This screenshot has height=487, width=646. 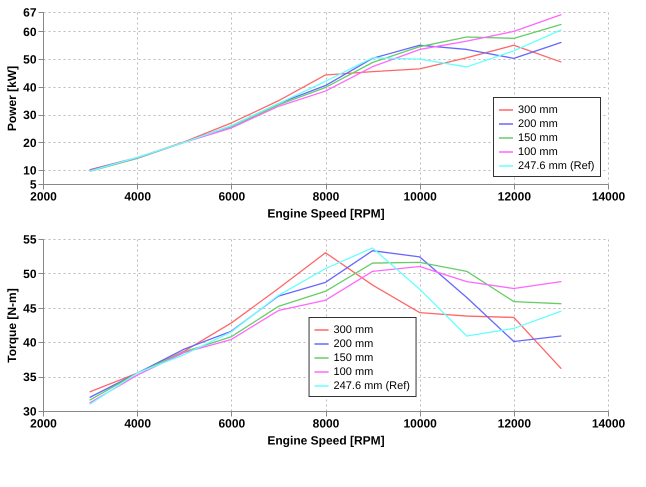 I want to click on y-axis-title: Power [kW], so click(x=12, y=99).